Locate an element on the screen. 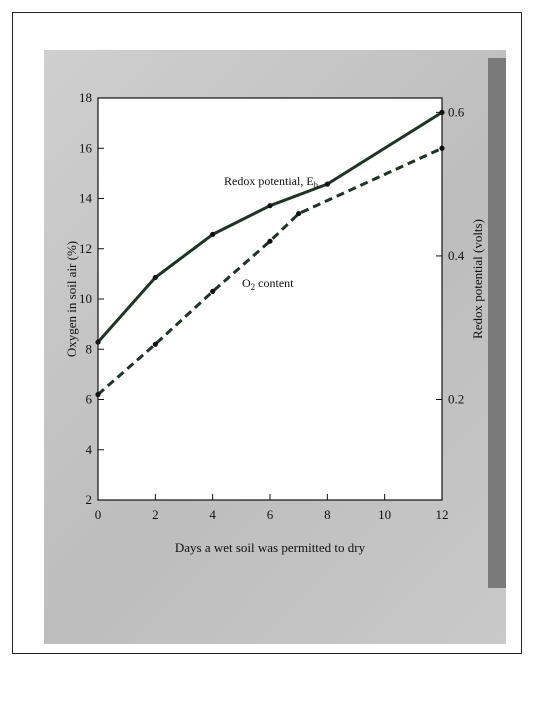 This screenshot has height=720, width=540. x-tick-label: 12 is located at coordinates (442, 514).